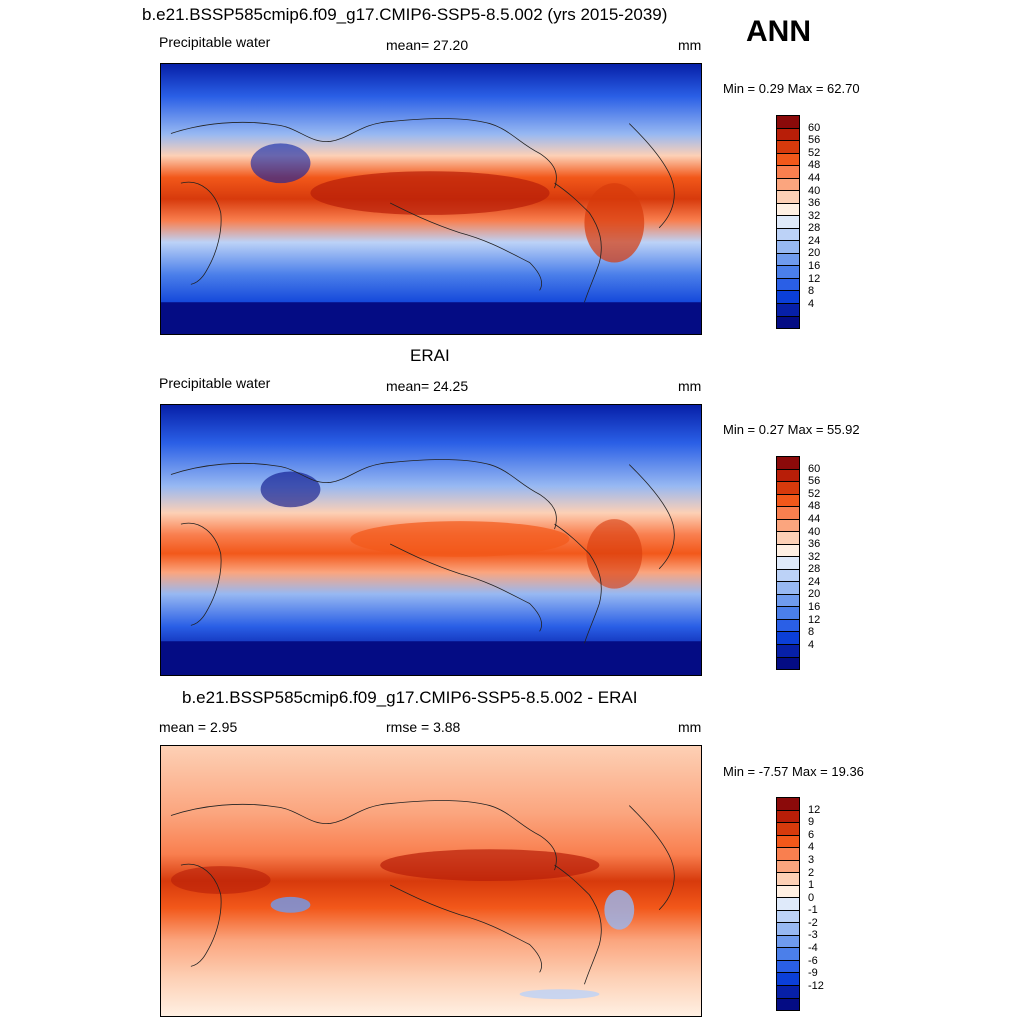 This screenshot has width=1024, height=1024. What do you see at coordinates (690, 727) in the screenshot?
I see `panel3-units-label: mm` at bounding box center [690, 727].